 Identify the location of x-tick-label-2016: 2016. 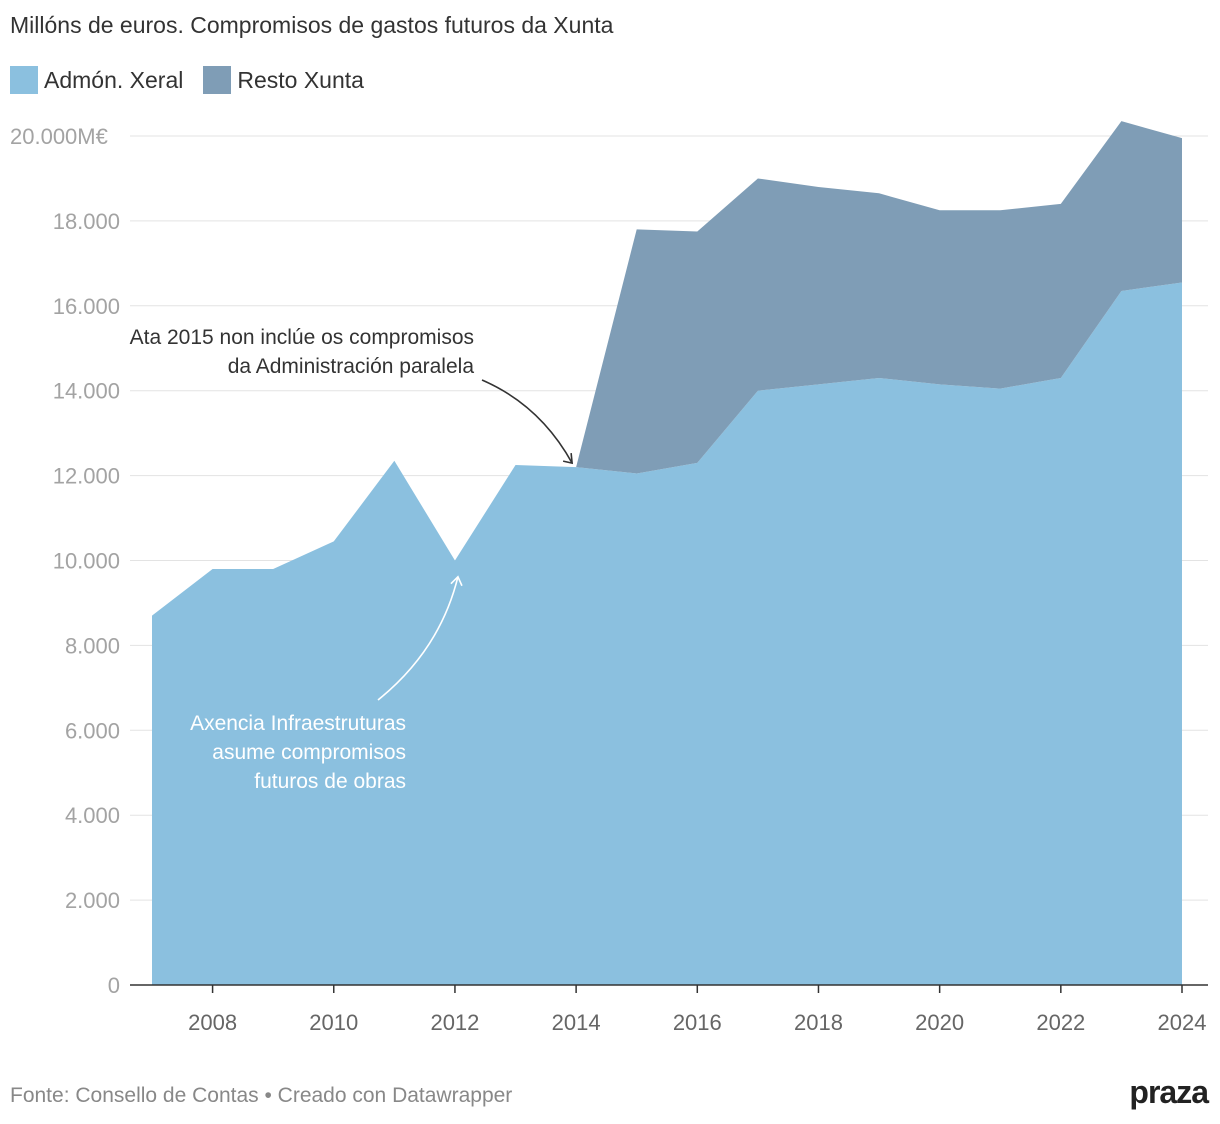
(697, 1022).